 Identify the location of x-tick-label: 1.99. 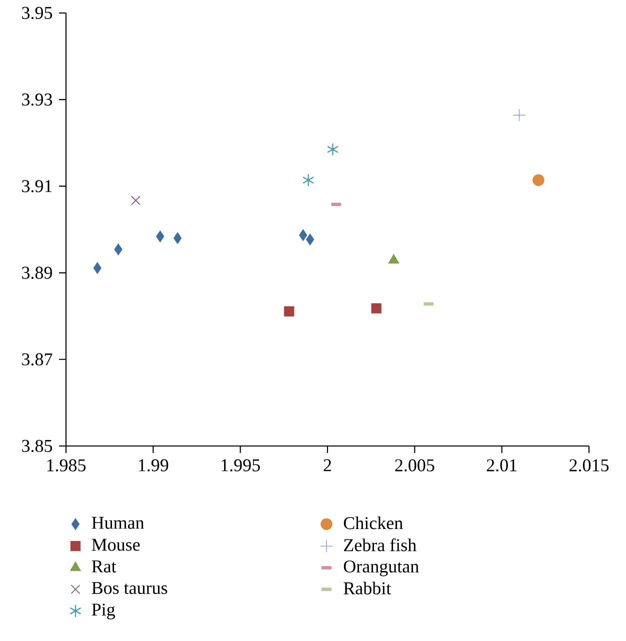
(153, 465).